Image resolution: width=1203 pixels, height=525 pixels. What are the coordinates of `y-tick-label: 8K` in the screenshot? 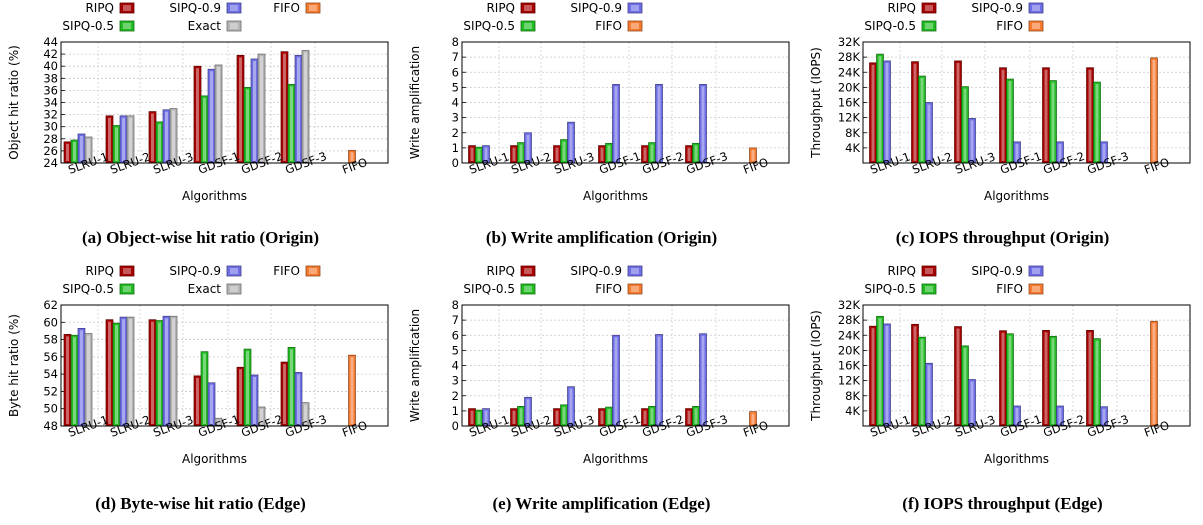 It's located at (852, 396).